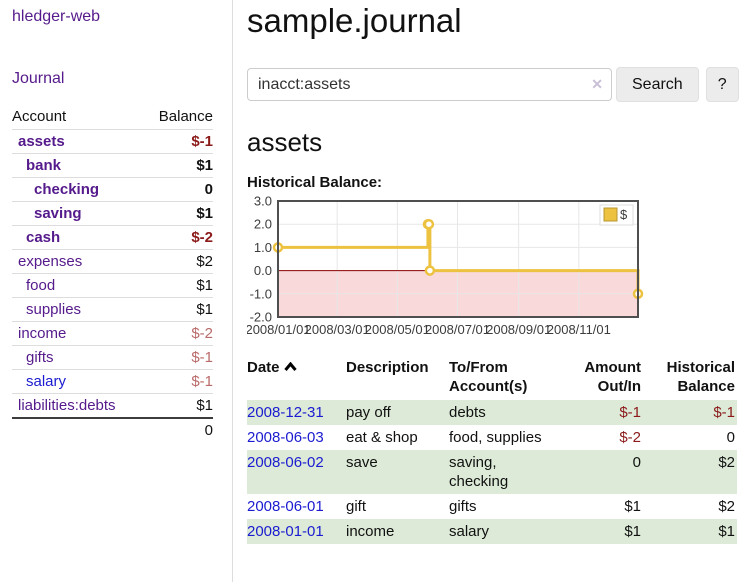 The height and width of the screenshot is (582, 742). What do you see at coordinates (56, 16) in the screenshot?
I see `brand-link: hledger-web` at bounding box center [56, 16].